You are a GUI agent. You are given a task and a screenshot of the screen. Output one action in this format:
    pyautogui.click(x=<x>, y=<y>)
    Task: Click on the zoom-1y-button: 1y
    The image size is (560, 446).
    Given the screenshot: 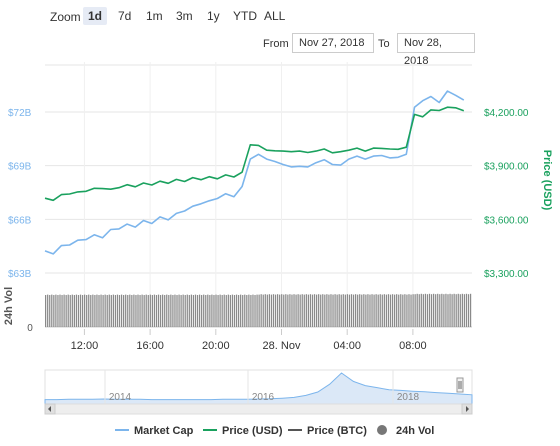 What is the action you would take?
    pyautogui.click(x=213, y=16)
    